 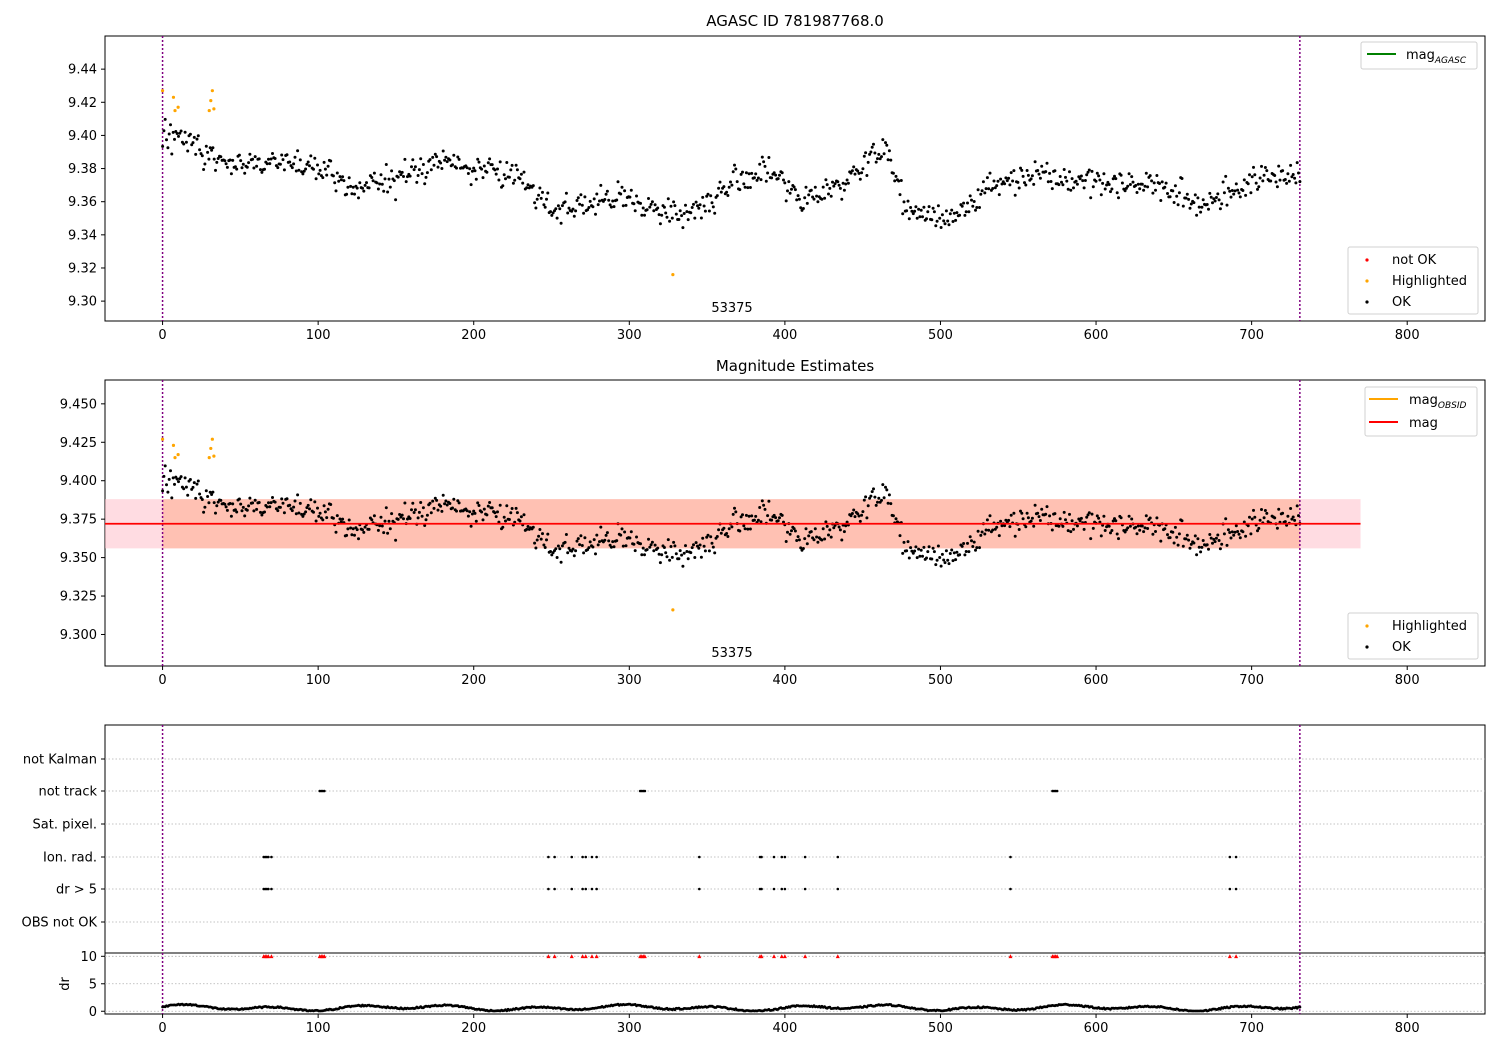 I want to click on legend-label-ok: OK, so click(x=1401, y=302).